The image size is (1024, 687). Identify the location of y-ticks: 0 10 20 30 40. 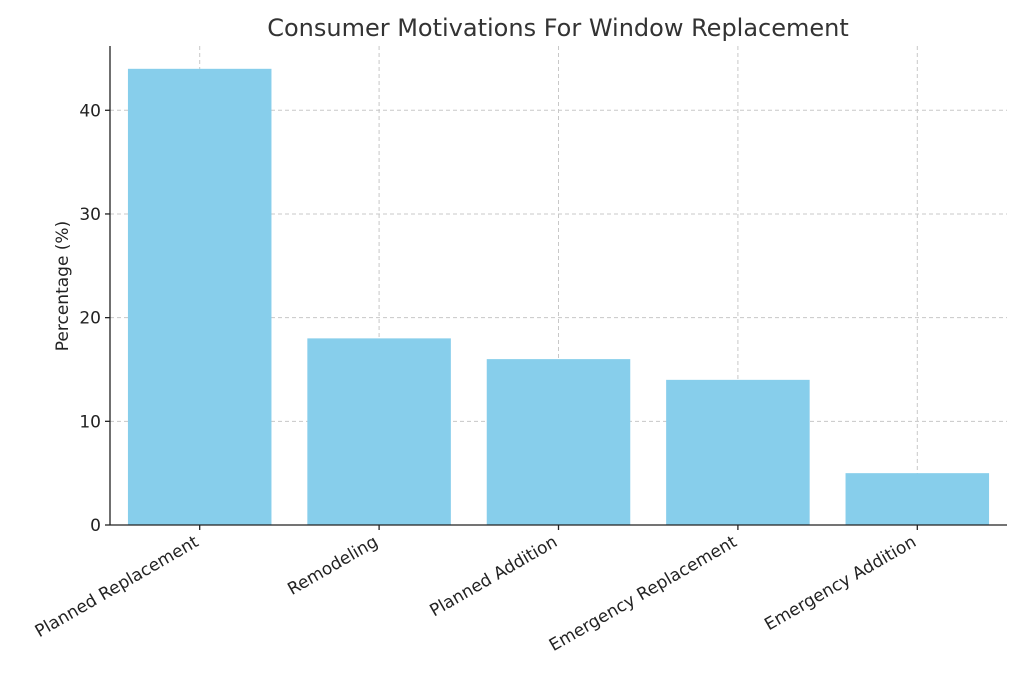
(94, 318).